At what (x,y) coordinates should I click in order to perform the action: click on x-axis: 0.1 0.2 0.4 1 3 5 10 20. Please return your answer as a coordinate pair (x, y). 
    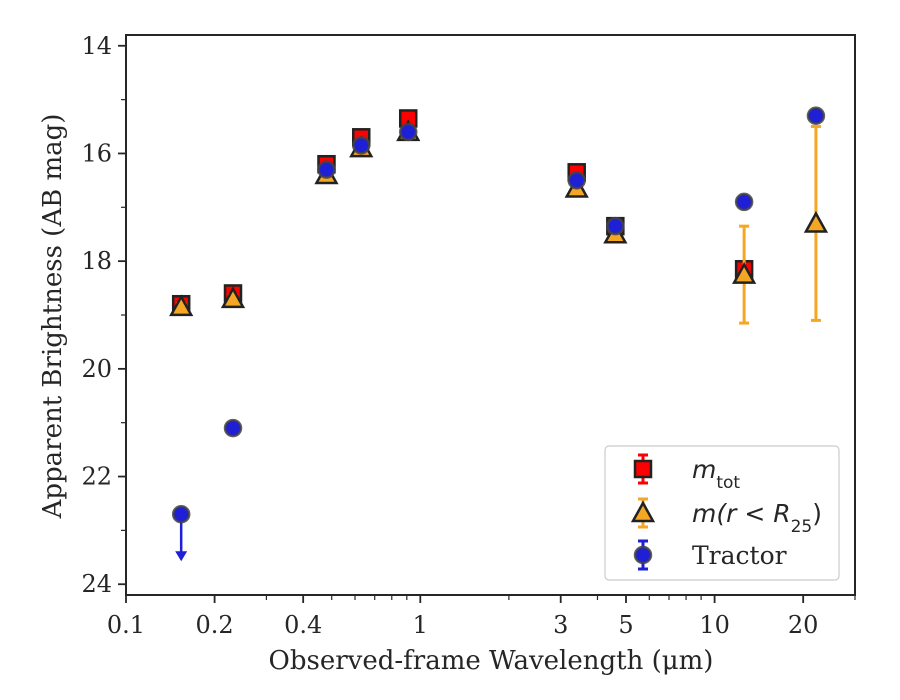
    Looking at the image, I should click on (481, 617).